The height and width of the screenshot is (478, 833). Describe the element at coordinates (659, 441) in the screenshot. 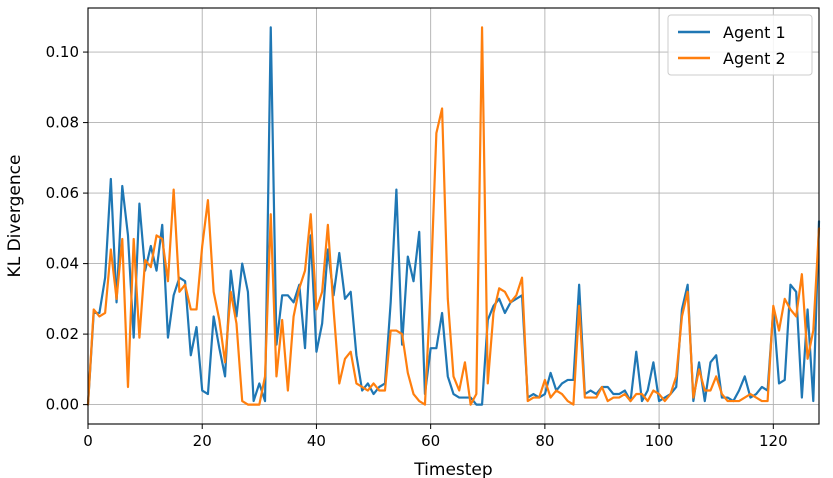

I see `x-tick-label: 100` at that location.